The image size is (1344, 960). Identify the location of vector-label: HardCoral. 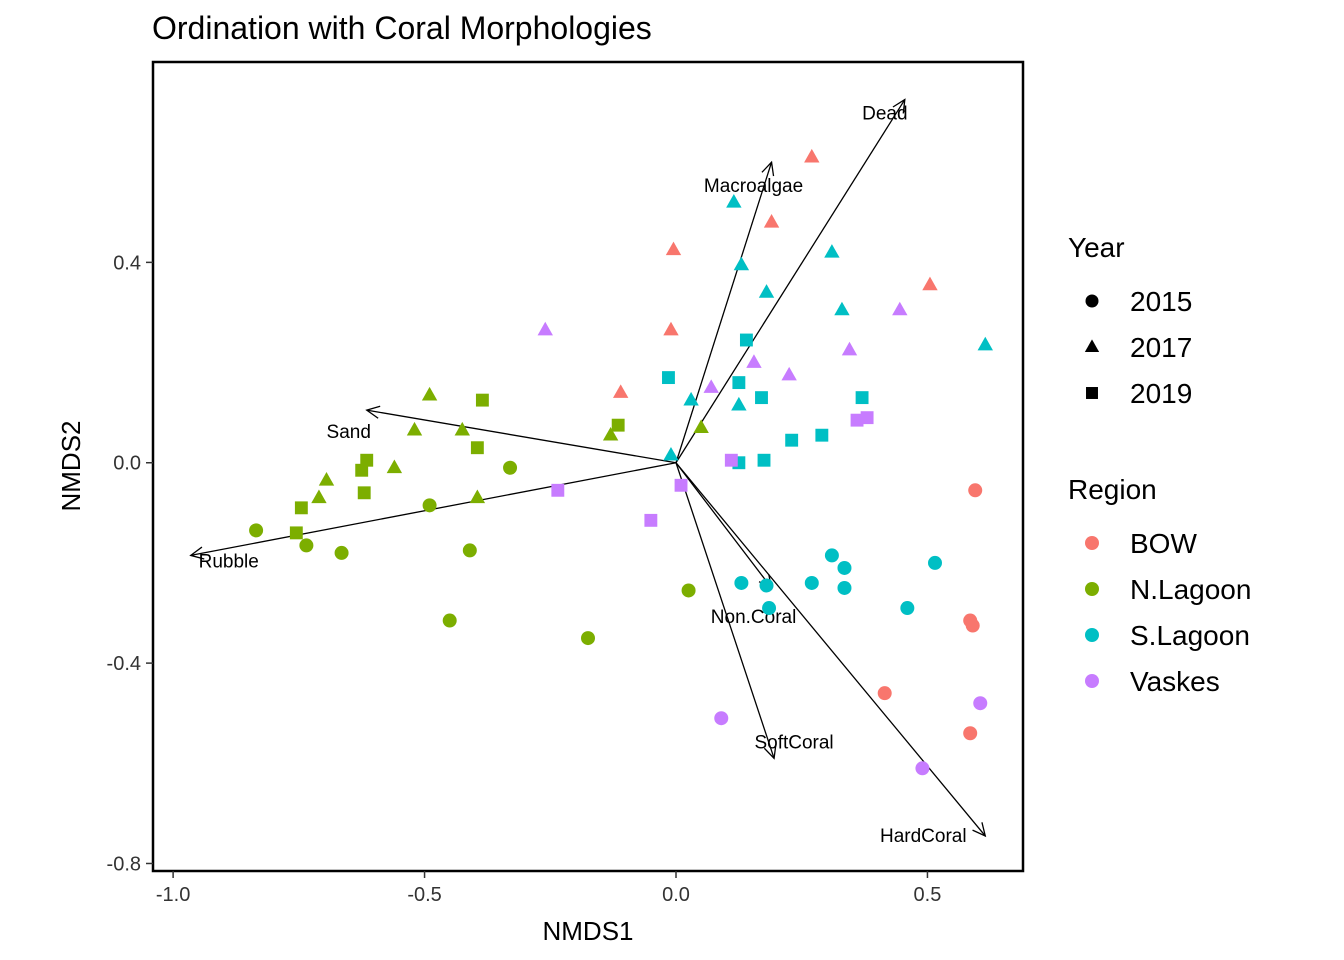
(923, 836).